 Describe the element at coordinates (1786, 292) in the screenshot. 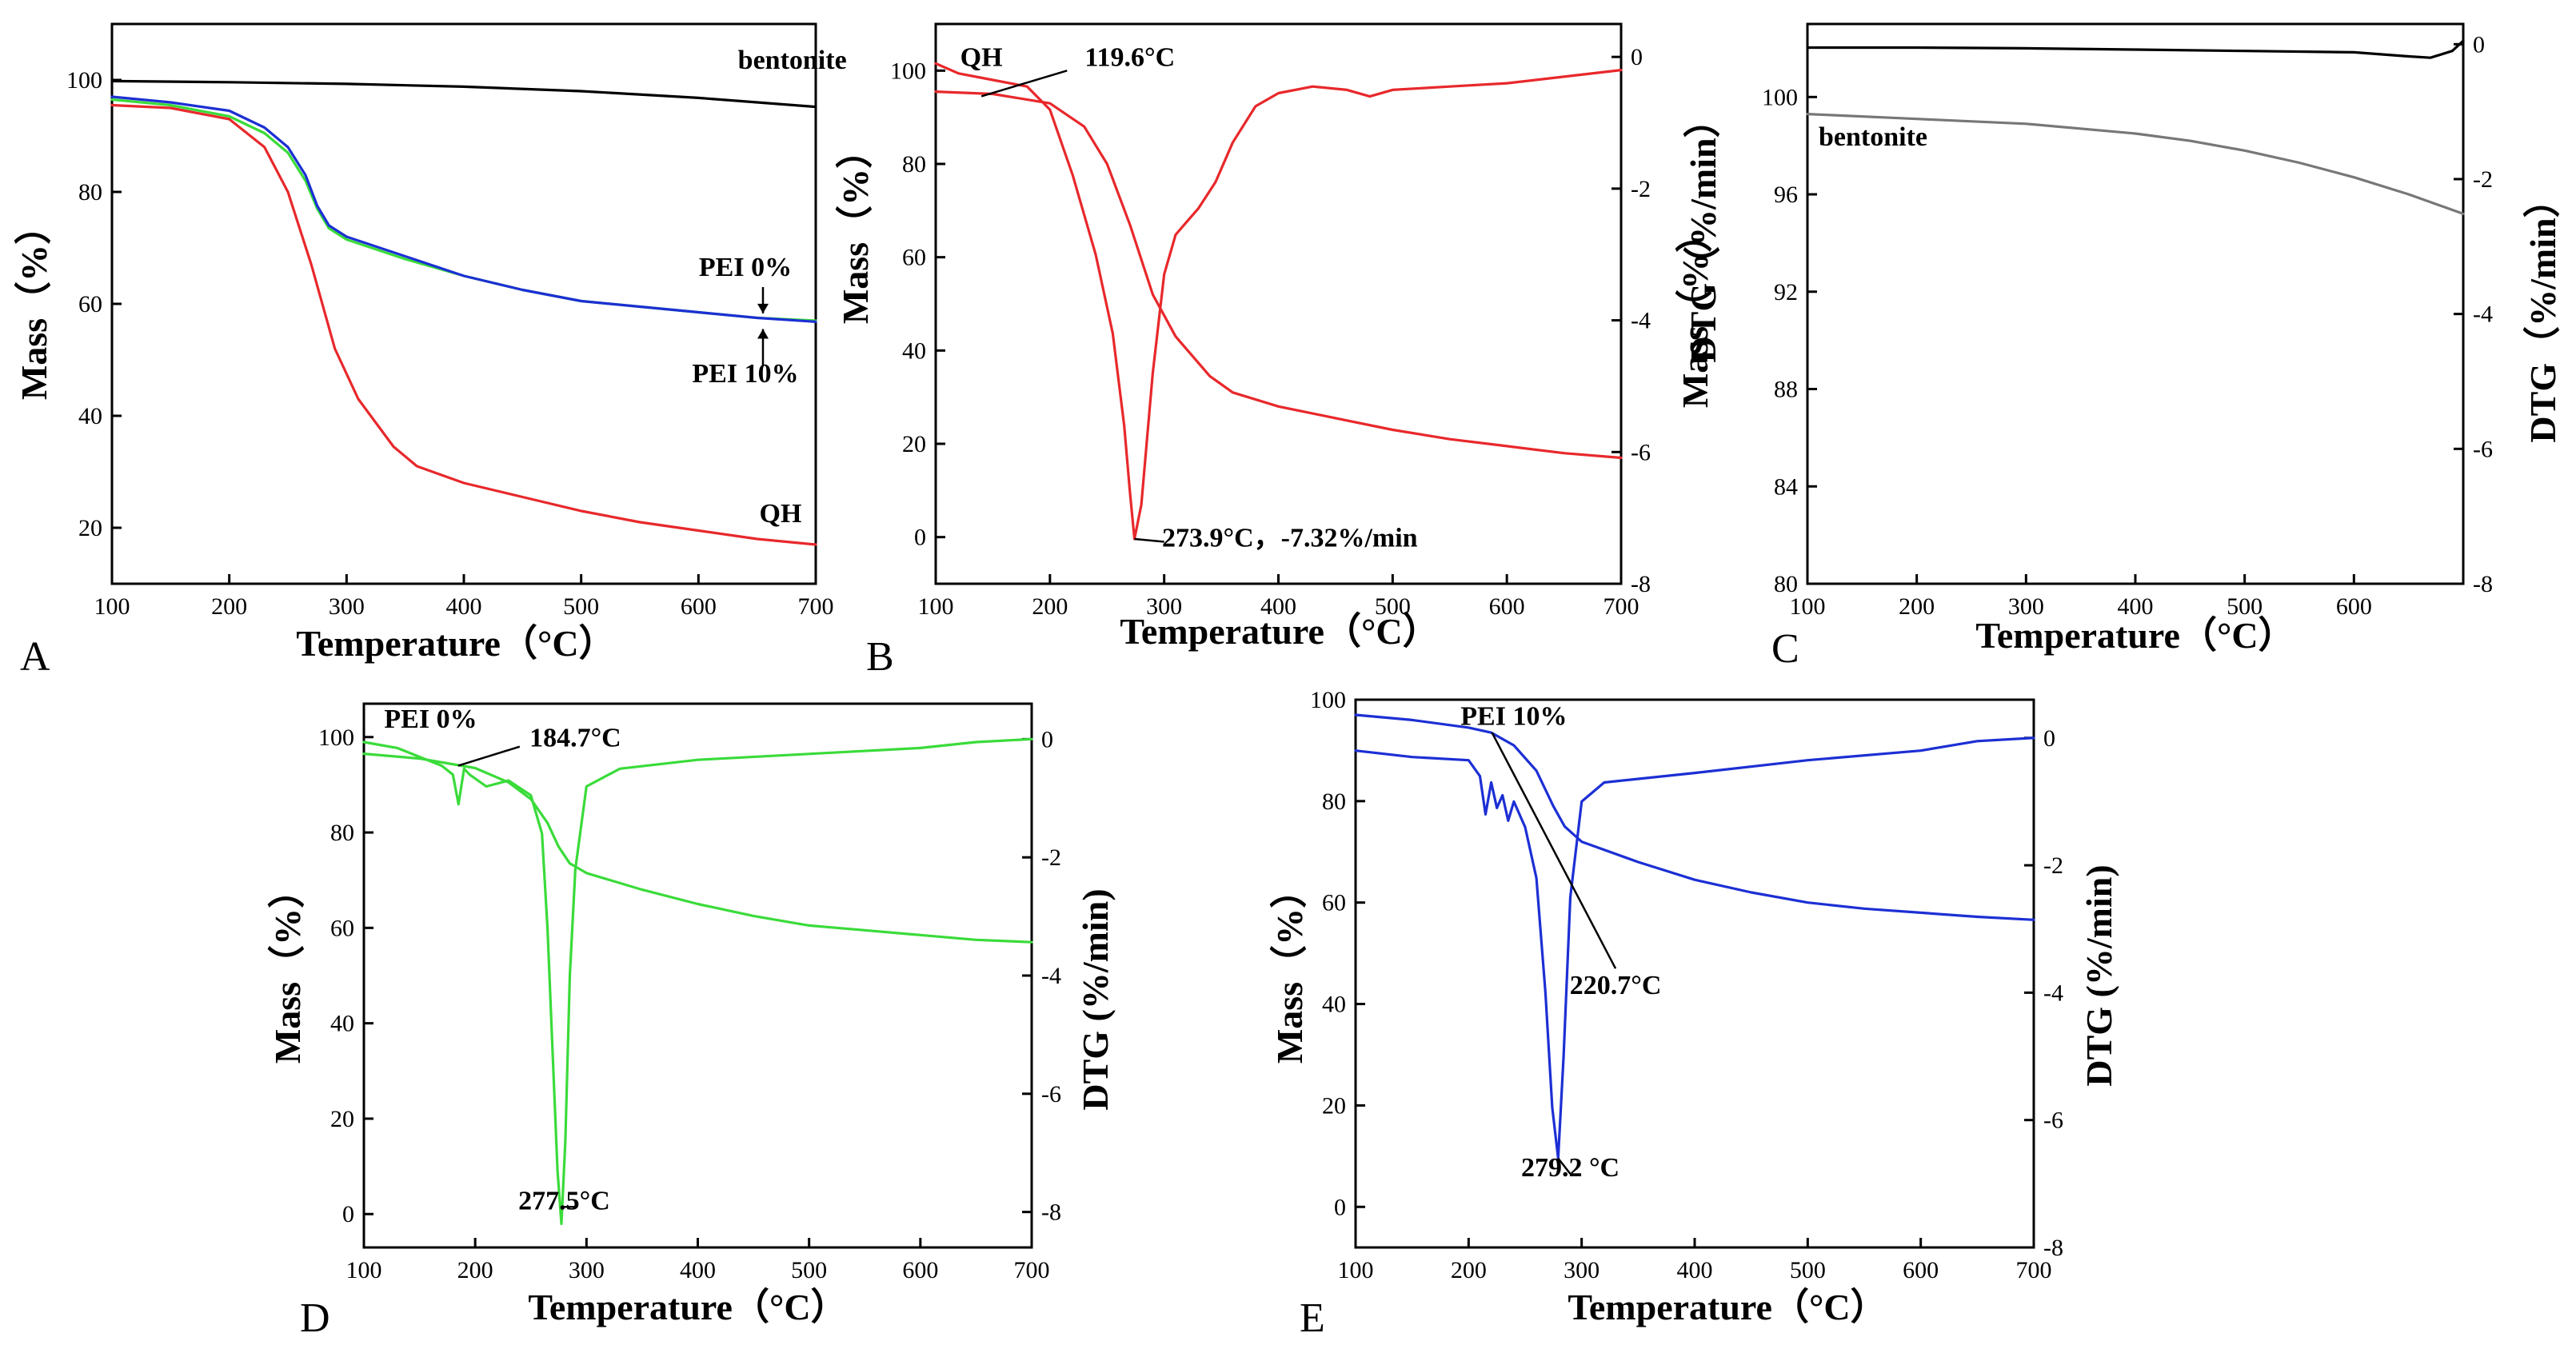

I see `y-tick-label: 92` at that location.